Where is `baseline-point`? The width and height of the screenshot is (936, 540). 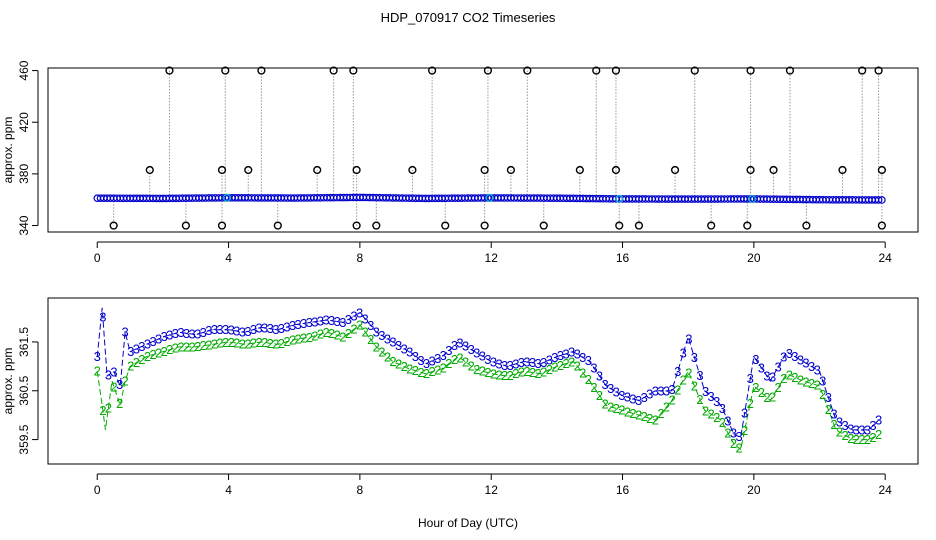
baseline-point is located at coordinates (882, 200).